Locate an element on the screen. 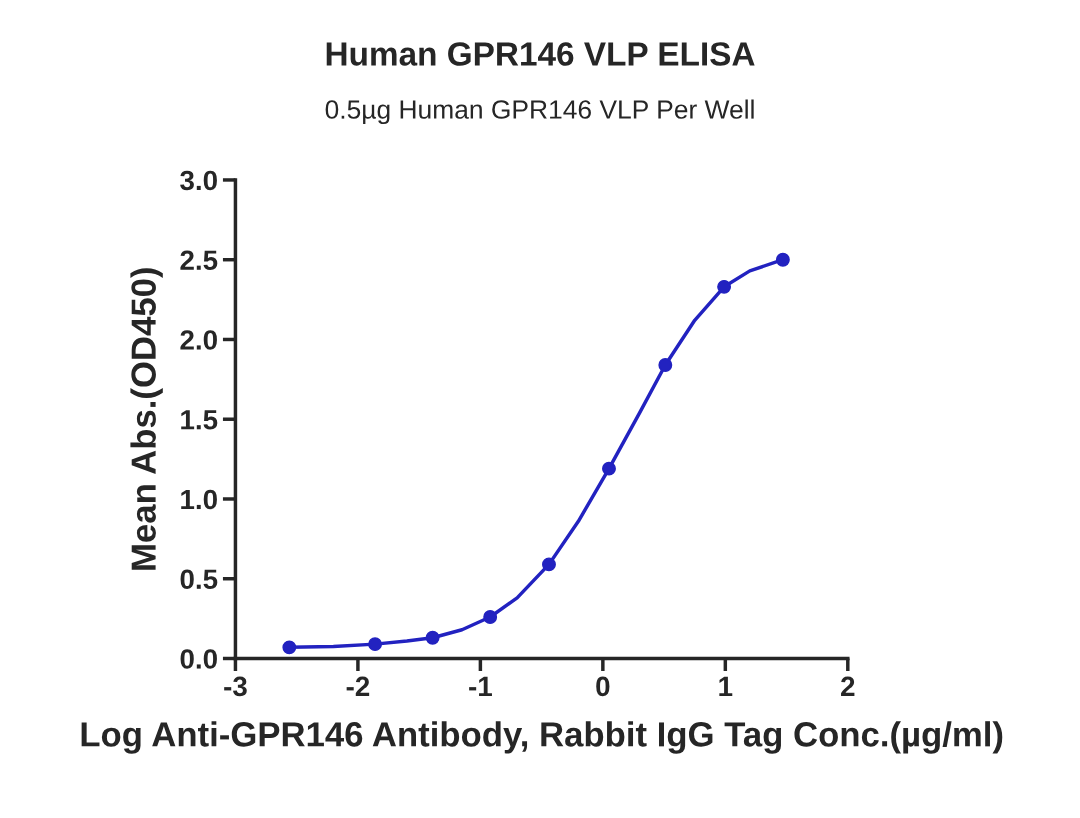 The image size is (1080, 818). y-axis-title: Mean Abs.(OD450) is located at coordinates (146, 419).